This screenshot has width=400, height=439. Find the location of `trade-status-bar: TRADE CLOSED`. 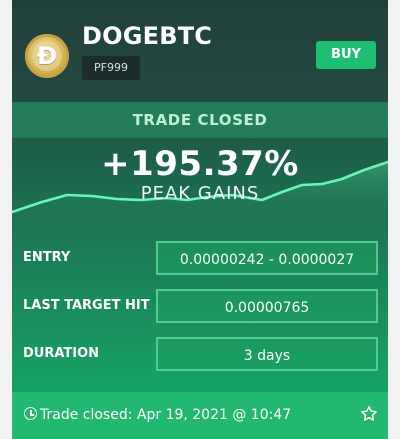

trade-status-bar: TRADE CLOSED is located at coordinates (200, 120).